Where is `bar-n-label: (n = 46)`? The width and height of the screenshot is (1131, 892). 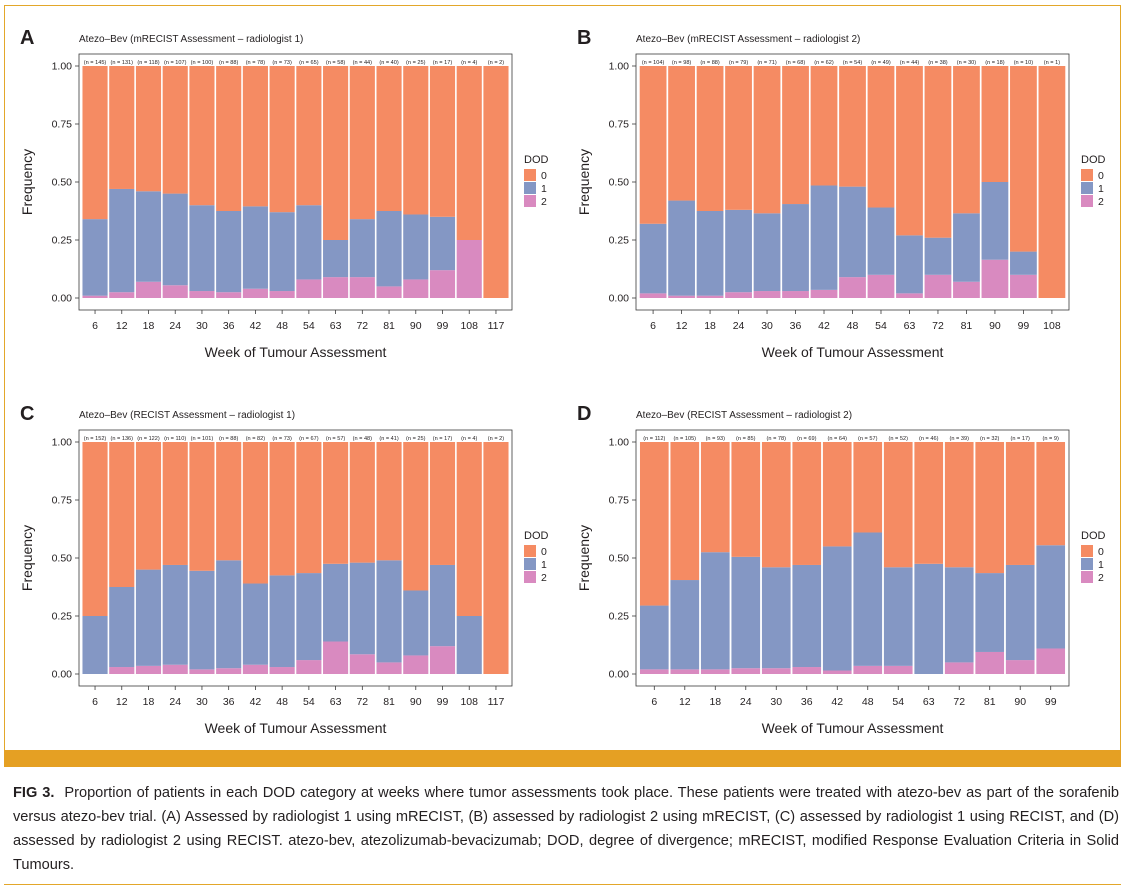
bar-n-label: (n = 46) is located at coordinates (929, 439).